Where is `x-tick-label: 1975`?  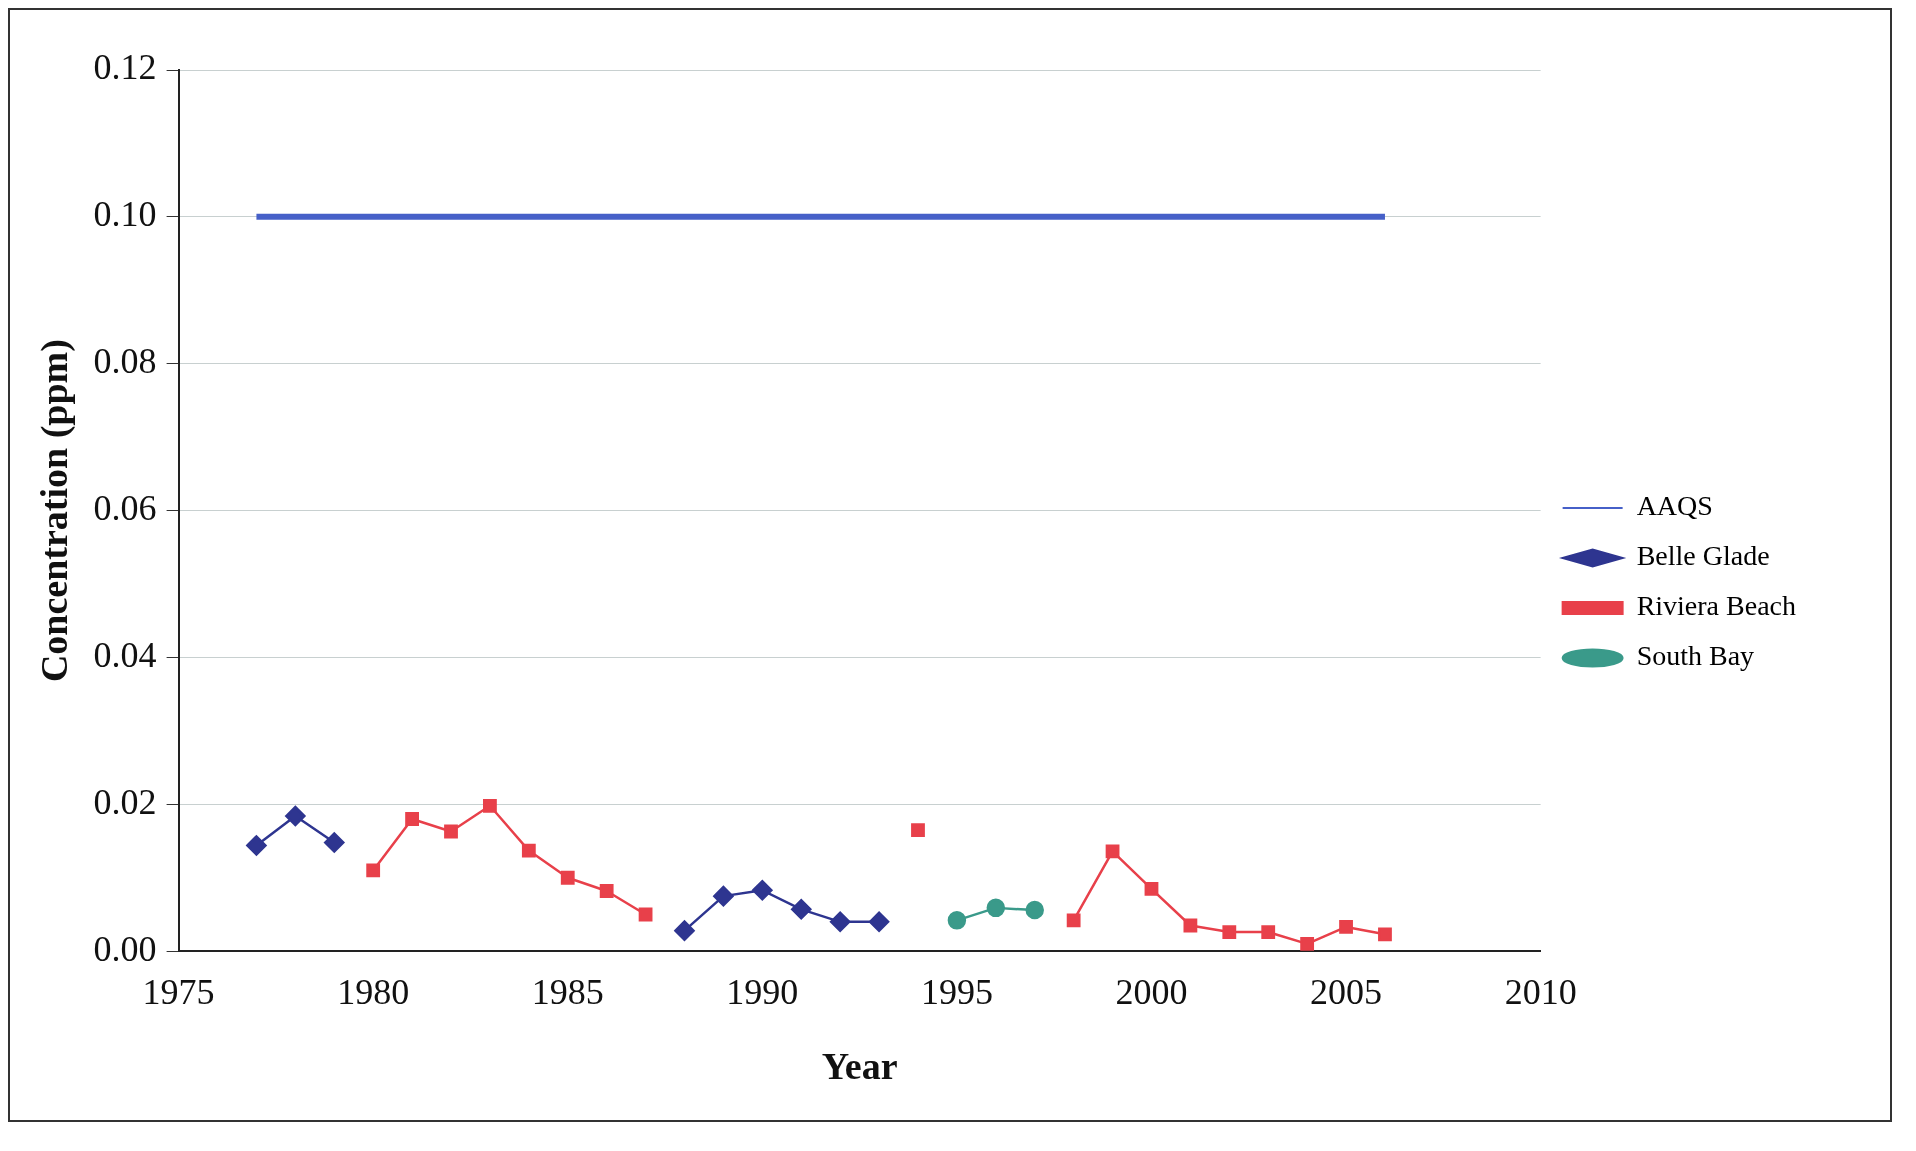
x-tick-label: 1975 is located at coordinates (178, 992).